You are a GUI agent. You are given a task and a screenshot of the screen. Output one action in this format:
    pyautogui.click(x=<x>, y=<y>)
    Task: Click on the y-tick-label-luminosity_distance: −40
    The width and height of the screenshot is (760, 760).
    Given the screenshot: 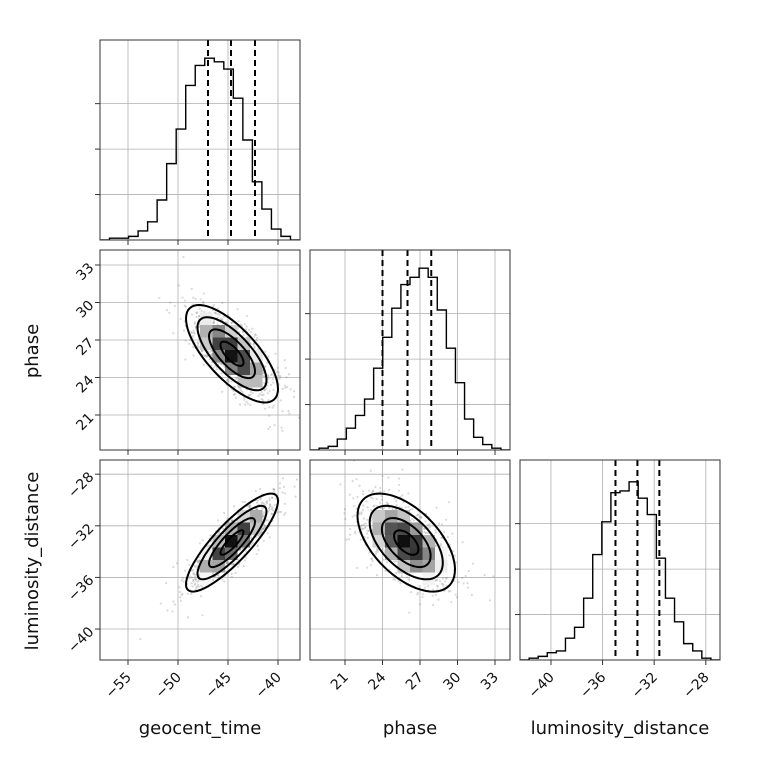 What is the action you would take?
    pyautogui.click(x=81, y=640)
    